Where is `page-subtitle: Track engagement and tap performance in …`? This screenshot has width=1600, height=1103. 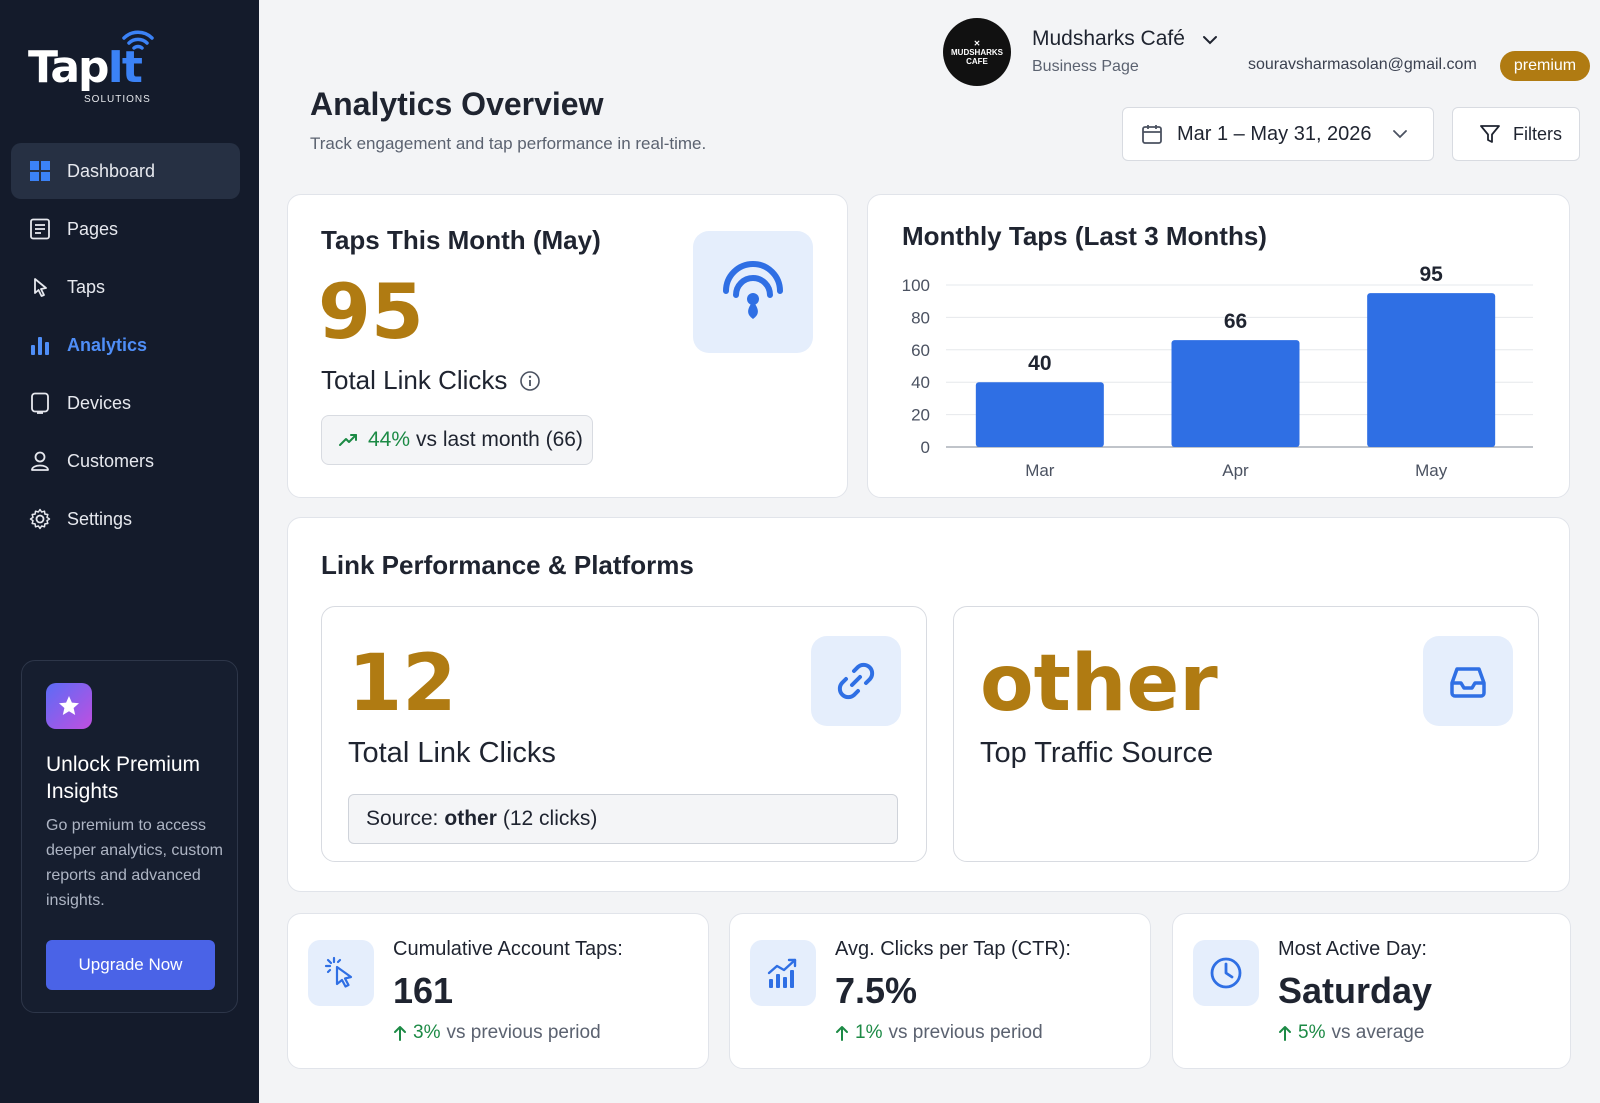 page-subtitle: Track engagement and tap performance in … is located at coordinates (508, 143).